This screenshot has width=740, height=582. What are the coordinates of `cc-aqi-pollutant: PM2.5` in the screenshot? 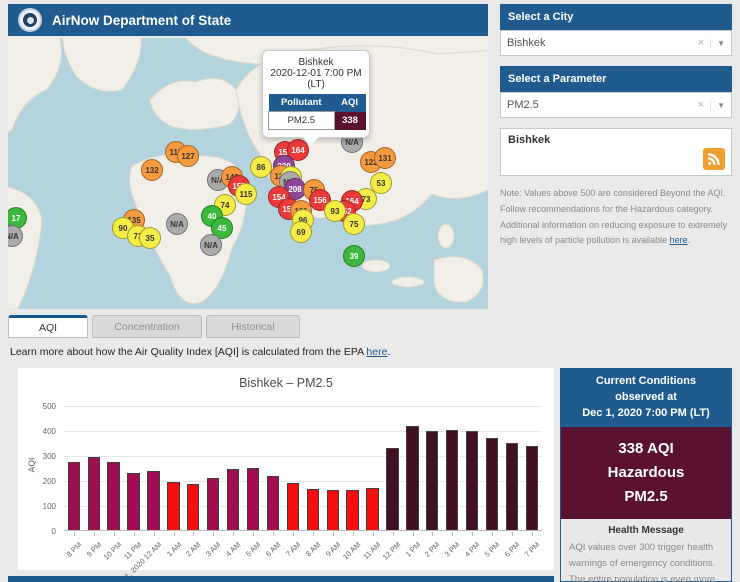 It's located at (646, 496).